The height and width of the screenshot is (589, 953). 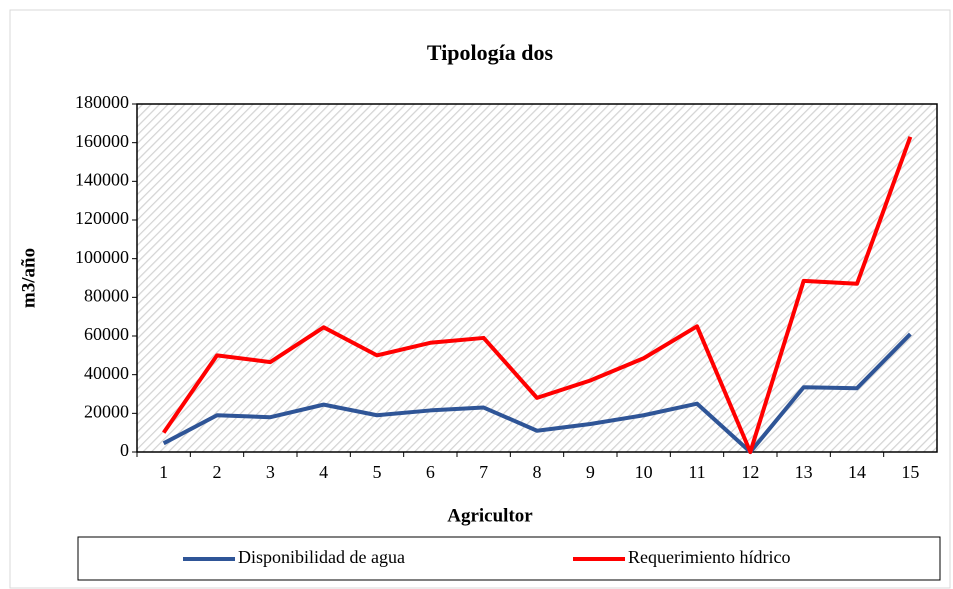 I want to click on y-tick-label: 40000, so click(x=106, y=373).